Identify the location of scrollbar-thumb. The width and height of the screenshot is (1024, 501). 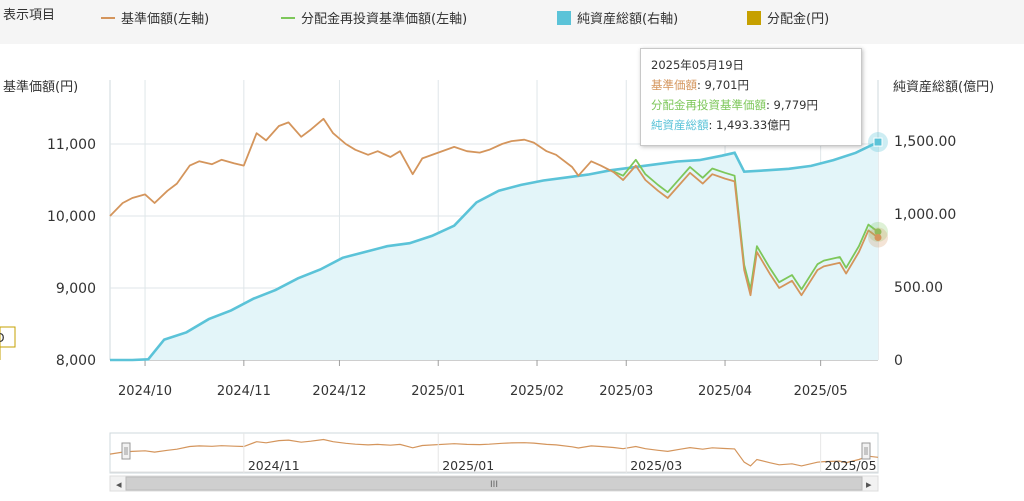
(494, 483).